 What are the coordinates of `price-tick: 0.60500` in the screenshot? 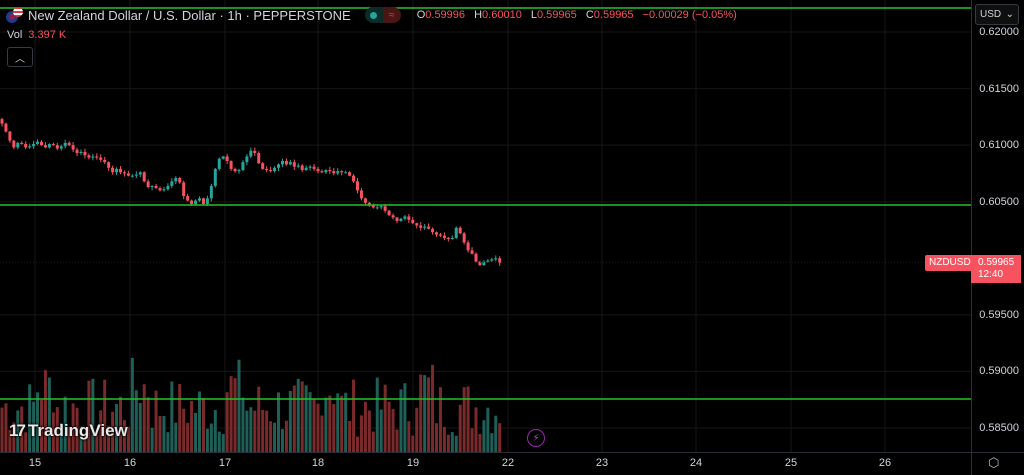 It's located at (999, 201).